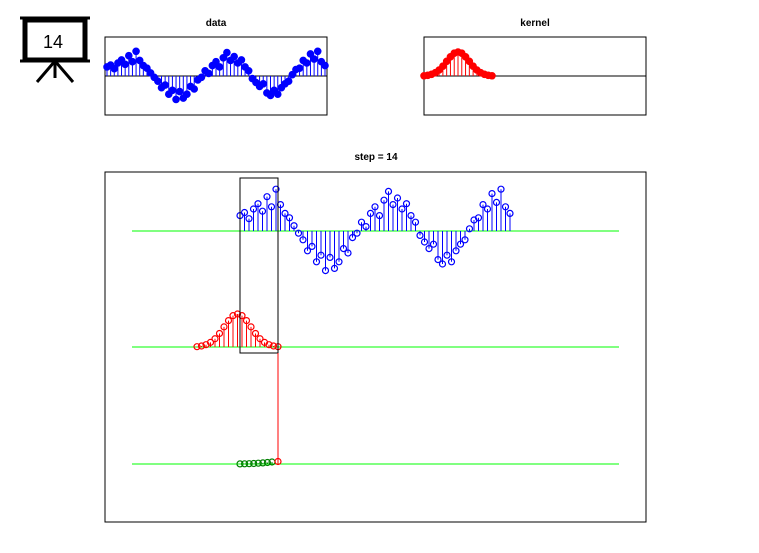  Describe the element at coordinates (53, 42) in the screenshot. I see `badge-number: 14` at that location.